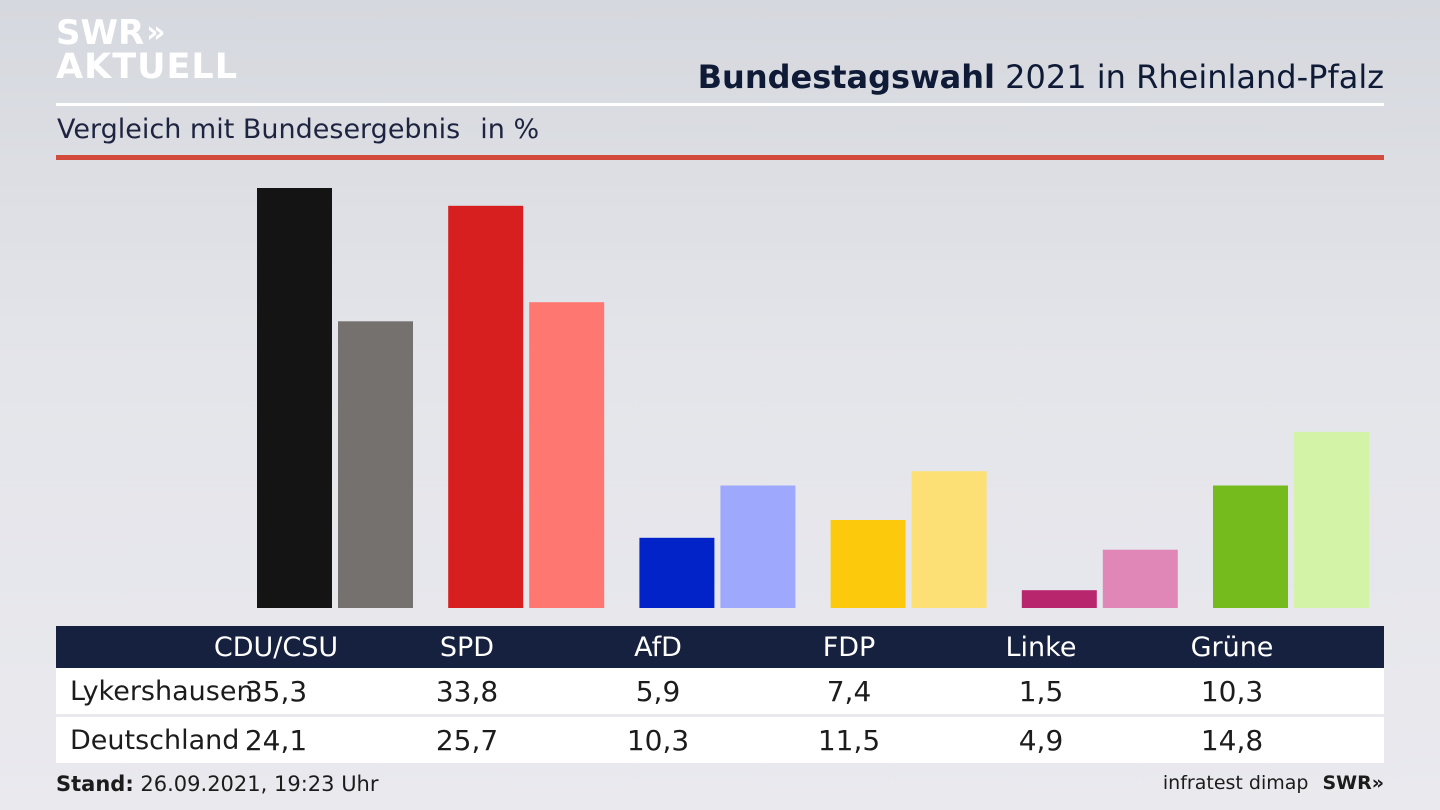 Image resolution: width=1440 pixels, height=810 pixels. I want to click on divider-white, so click(720, 104).